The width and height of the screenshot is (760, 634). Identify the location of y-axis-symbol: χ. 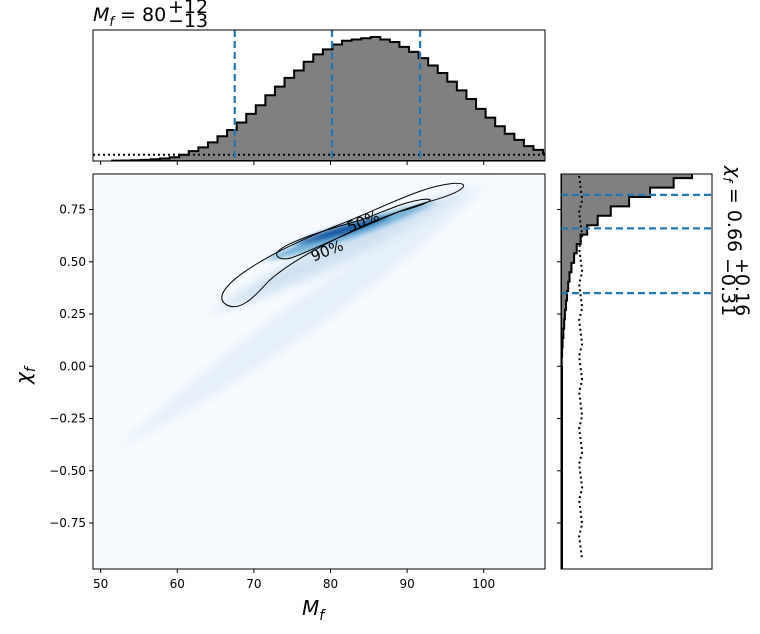
(23, 378).